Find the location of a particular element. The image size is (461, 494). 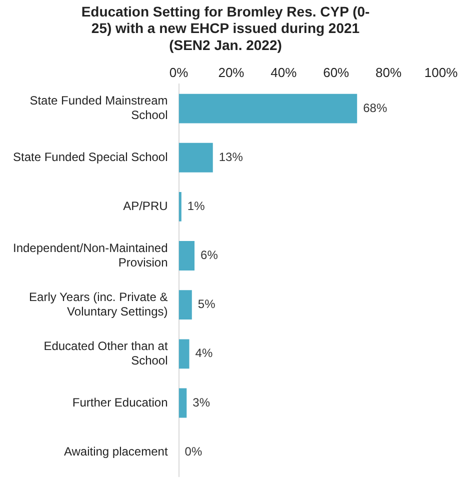

data-label: 1% is located at coordinates (196, 206).